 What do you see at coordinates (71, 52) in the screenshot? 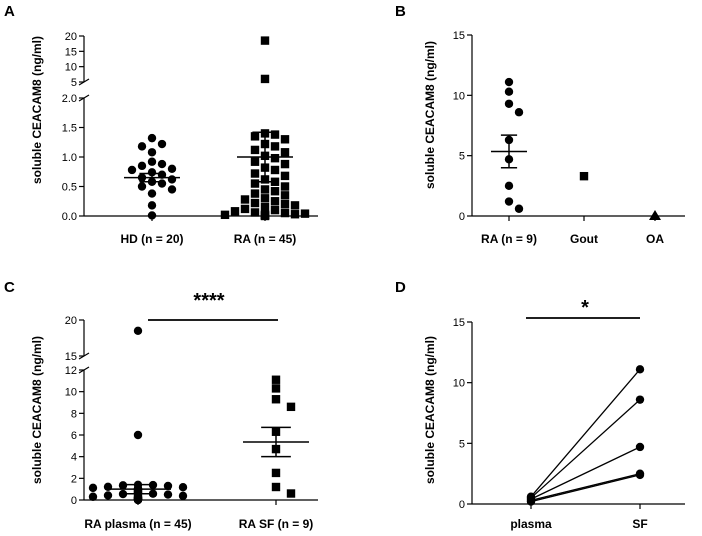
I see `panel-a-y-tick-label: 15` at bounding box center [71, 52].